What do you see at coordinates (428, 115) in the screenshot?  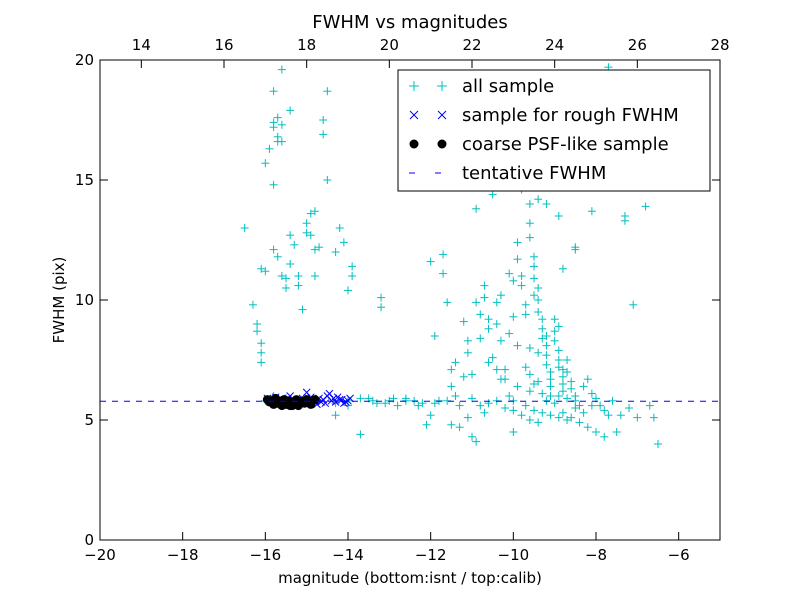 I see `legend-marker-x` at bounding box center [428, 115].